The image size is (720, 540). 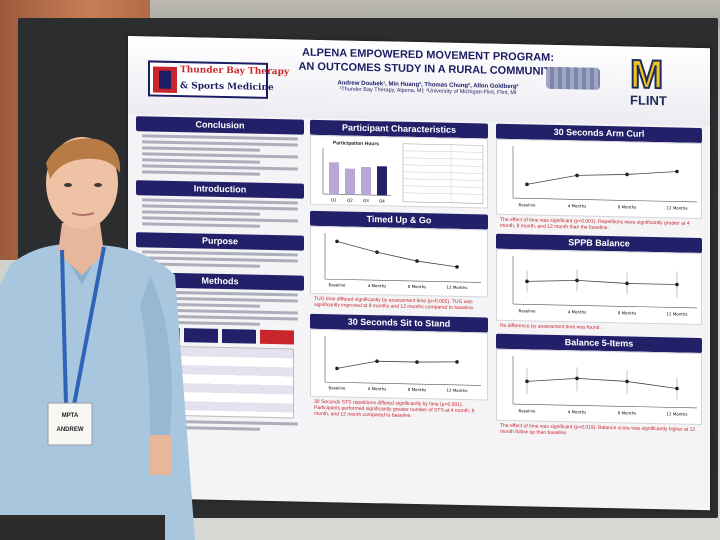 I want to click on timed-up-go-chart: Baseline 4 Months 8 Months 12 Months, so click(x=402, y=261).